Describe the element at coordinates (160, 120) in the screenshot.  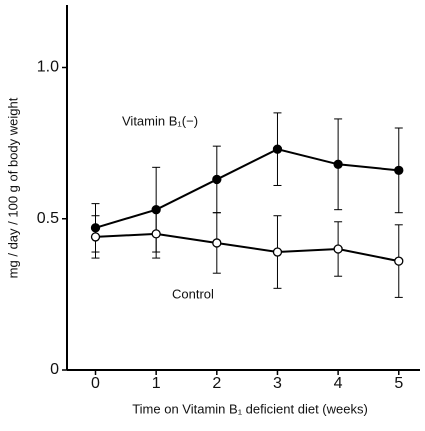
I see `series-label: Vitamin B₁(−)` at that location.